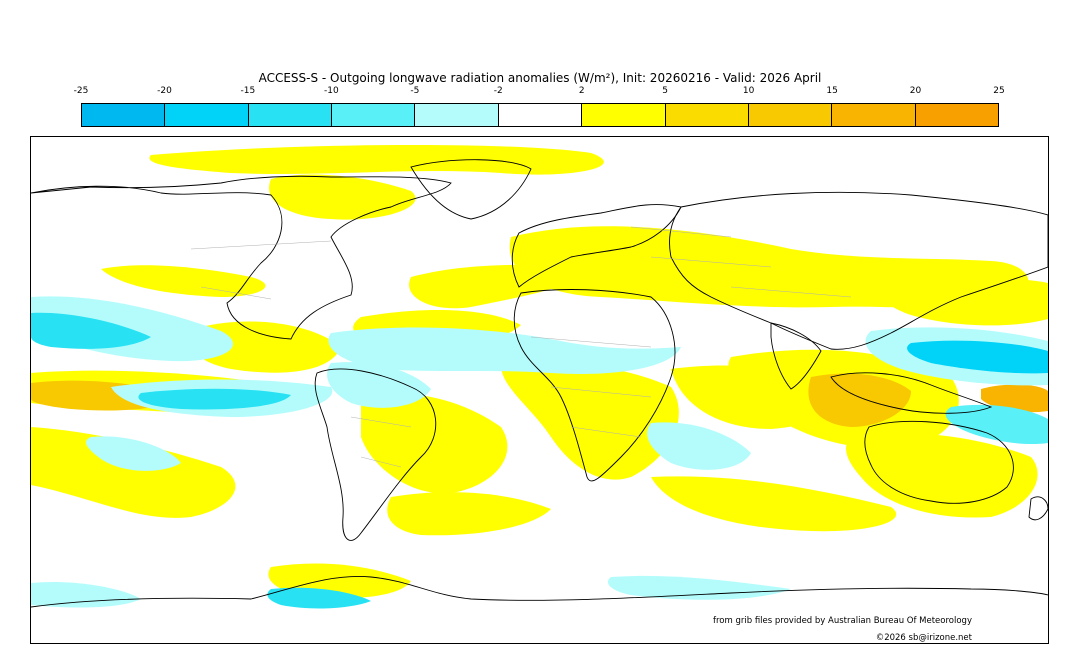 This screenshot has height=658, width=1080. I want to click on anomaly-area-antarctic-neg-core, so click(319, 598).